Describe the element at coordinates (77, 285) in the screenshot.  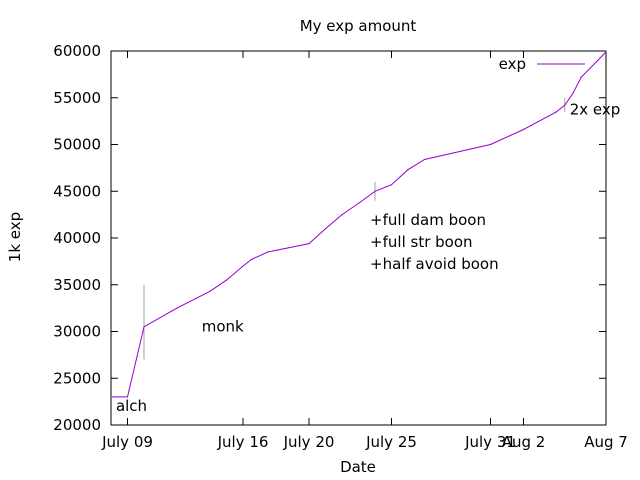
I see `y-tick-label: 35000` at that location.